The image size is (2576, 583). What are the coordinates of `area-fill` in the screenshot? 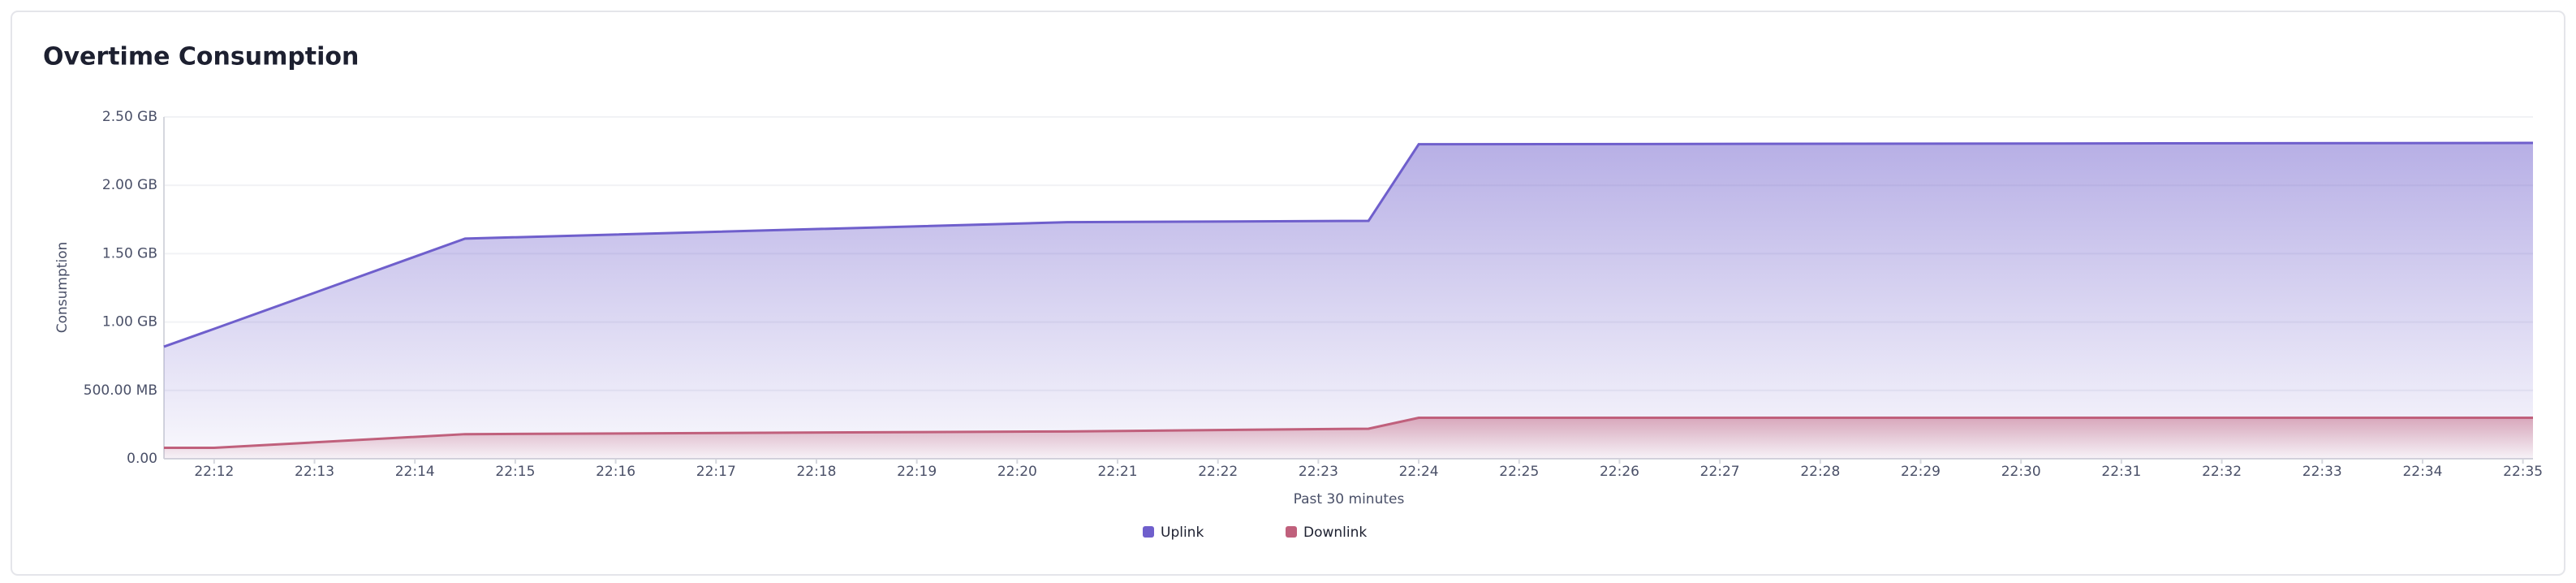 It's located at (1348, 438).